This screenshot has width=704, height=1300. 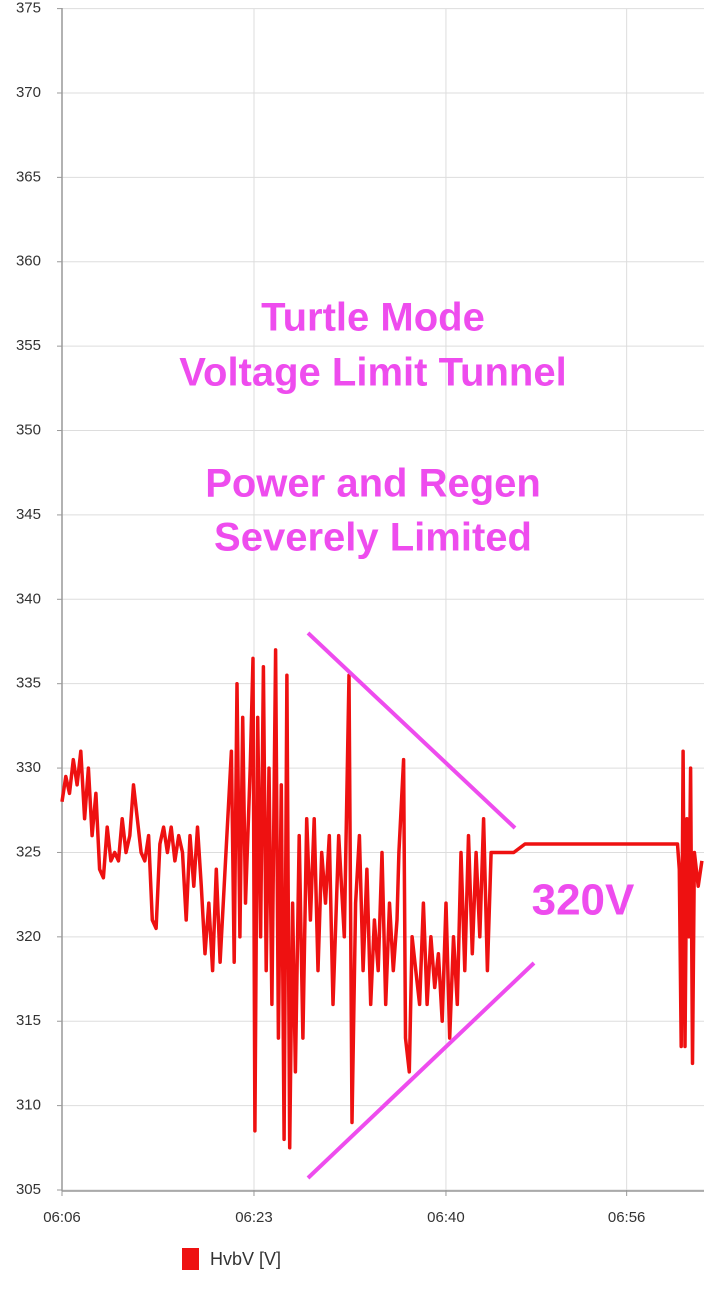 What do you see at coordinates (28, 429) in the screenshot?
I see `y-tick-label: 350` at bounding box center [28, 429].